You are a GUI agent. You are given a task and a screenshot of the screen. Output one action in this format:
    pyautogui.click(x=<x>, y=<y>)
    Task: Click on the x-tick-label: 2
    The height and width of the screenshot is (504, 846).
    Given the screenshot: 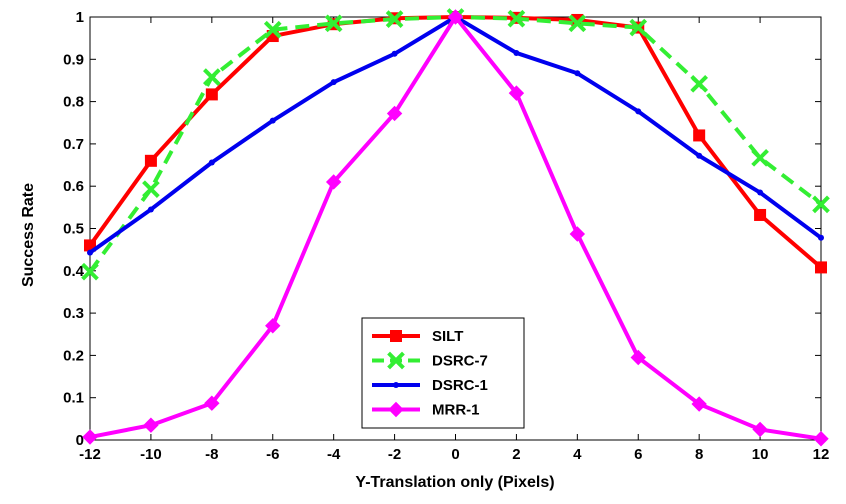 What is the action you would take?
    pyautogui.click(x=516, y=454)
    